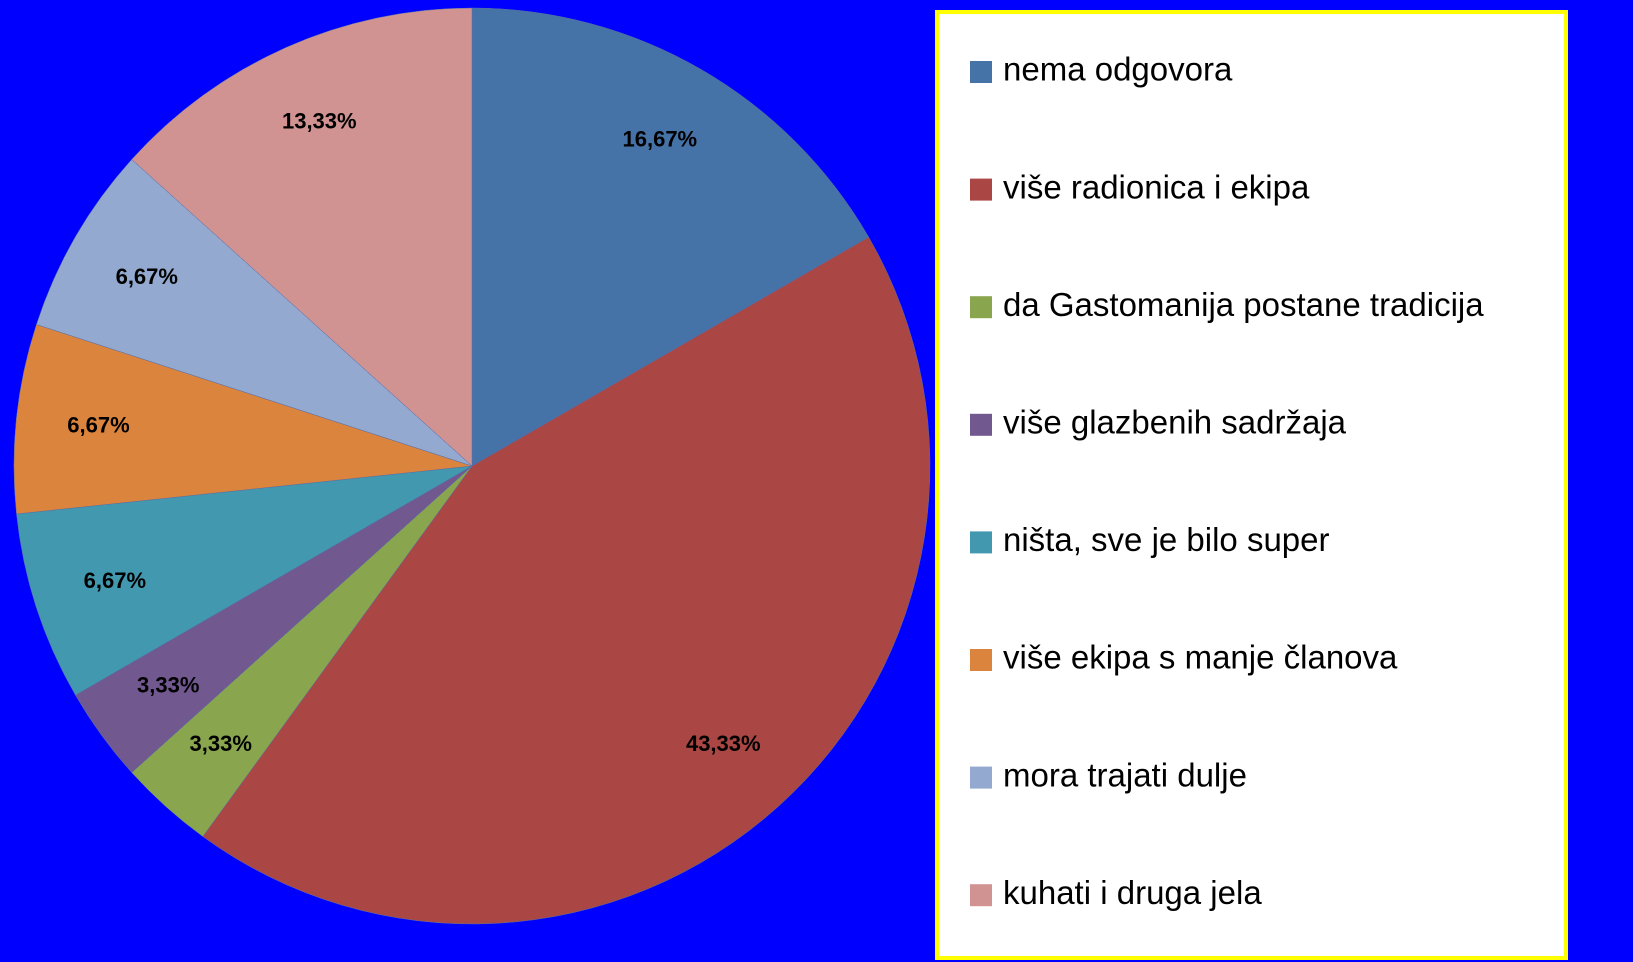 The height and width of the screenshot is (962, 1633). What do you see at coordinates (723, 743) in the screenshot?
I see `value-label: 43,33%` at bounding box center [723, 743].